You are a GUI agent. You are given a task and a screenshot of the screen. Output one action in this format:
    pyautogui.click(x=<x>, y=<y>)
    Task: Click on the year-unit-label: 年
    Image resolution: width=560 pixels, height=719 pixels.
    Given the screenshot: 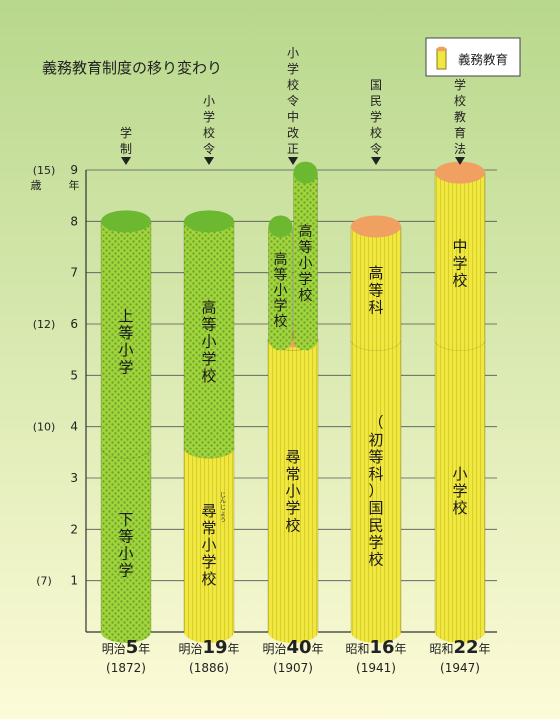 What is the action you would take?
    pyautogui.click(x=74, y=185)
    